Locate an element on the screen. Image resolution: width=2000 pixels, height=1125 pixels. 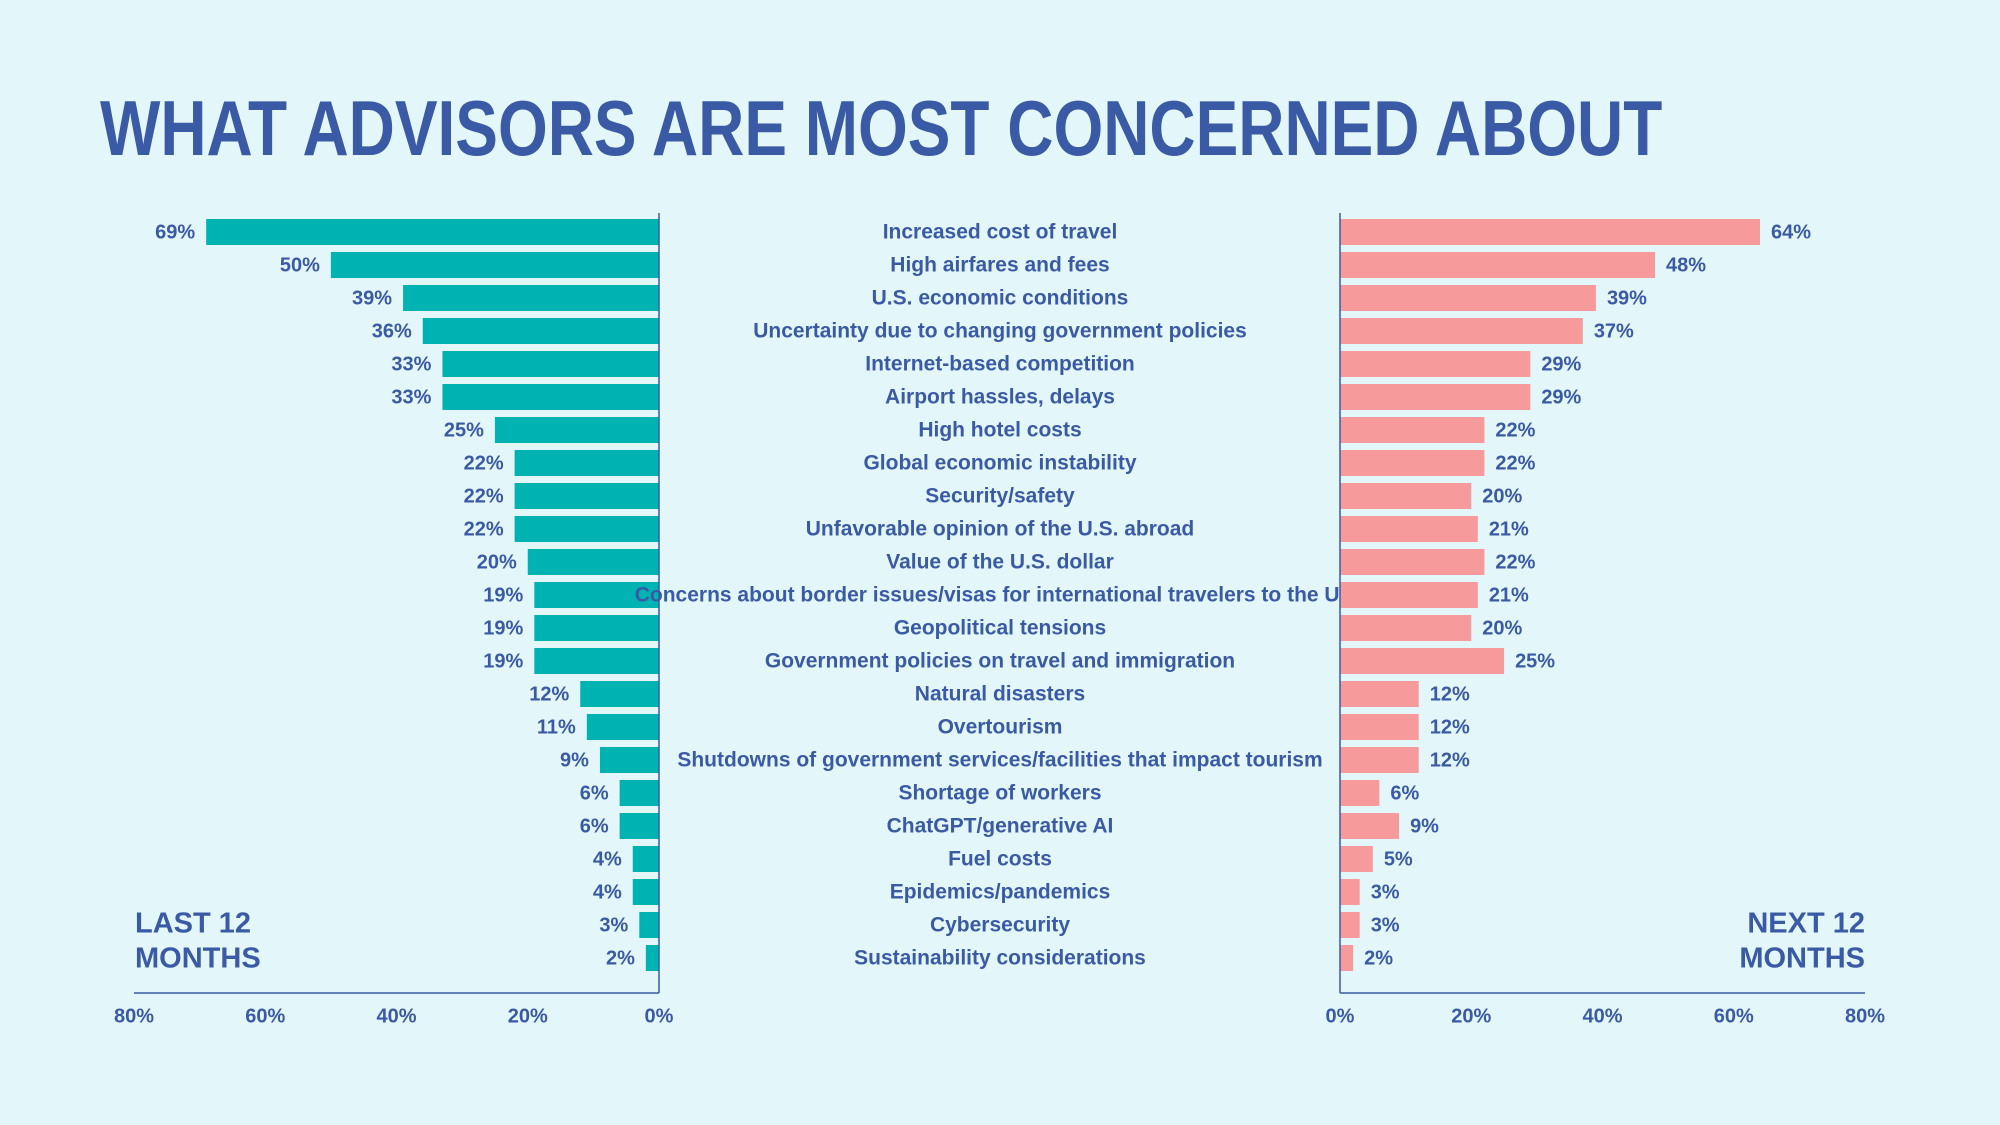
x-tick-label-left: 20% is located at coordinates (528, 1016).